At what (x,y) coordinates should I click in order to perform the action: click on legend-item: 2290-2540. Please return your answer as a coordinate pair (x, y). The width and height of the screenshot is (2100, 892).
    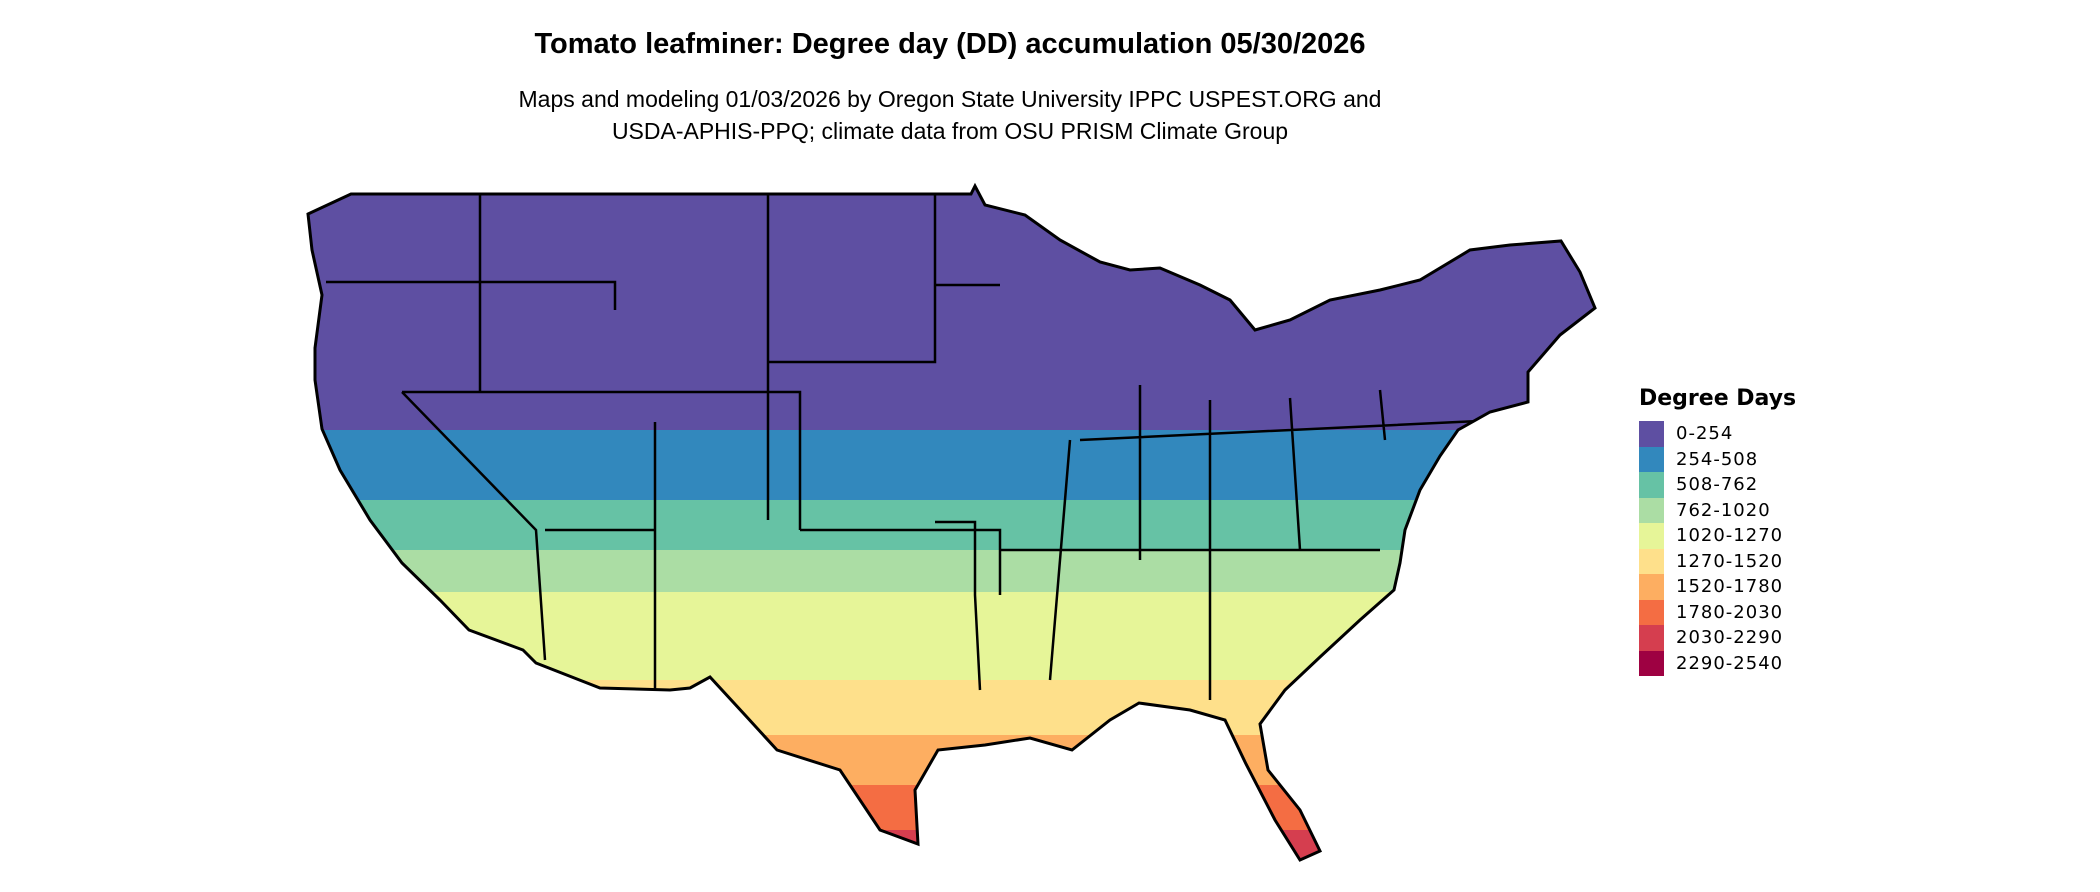
    Looking at the image, I should click on (1717, 663).